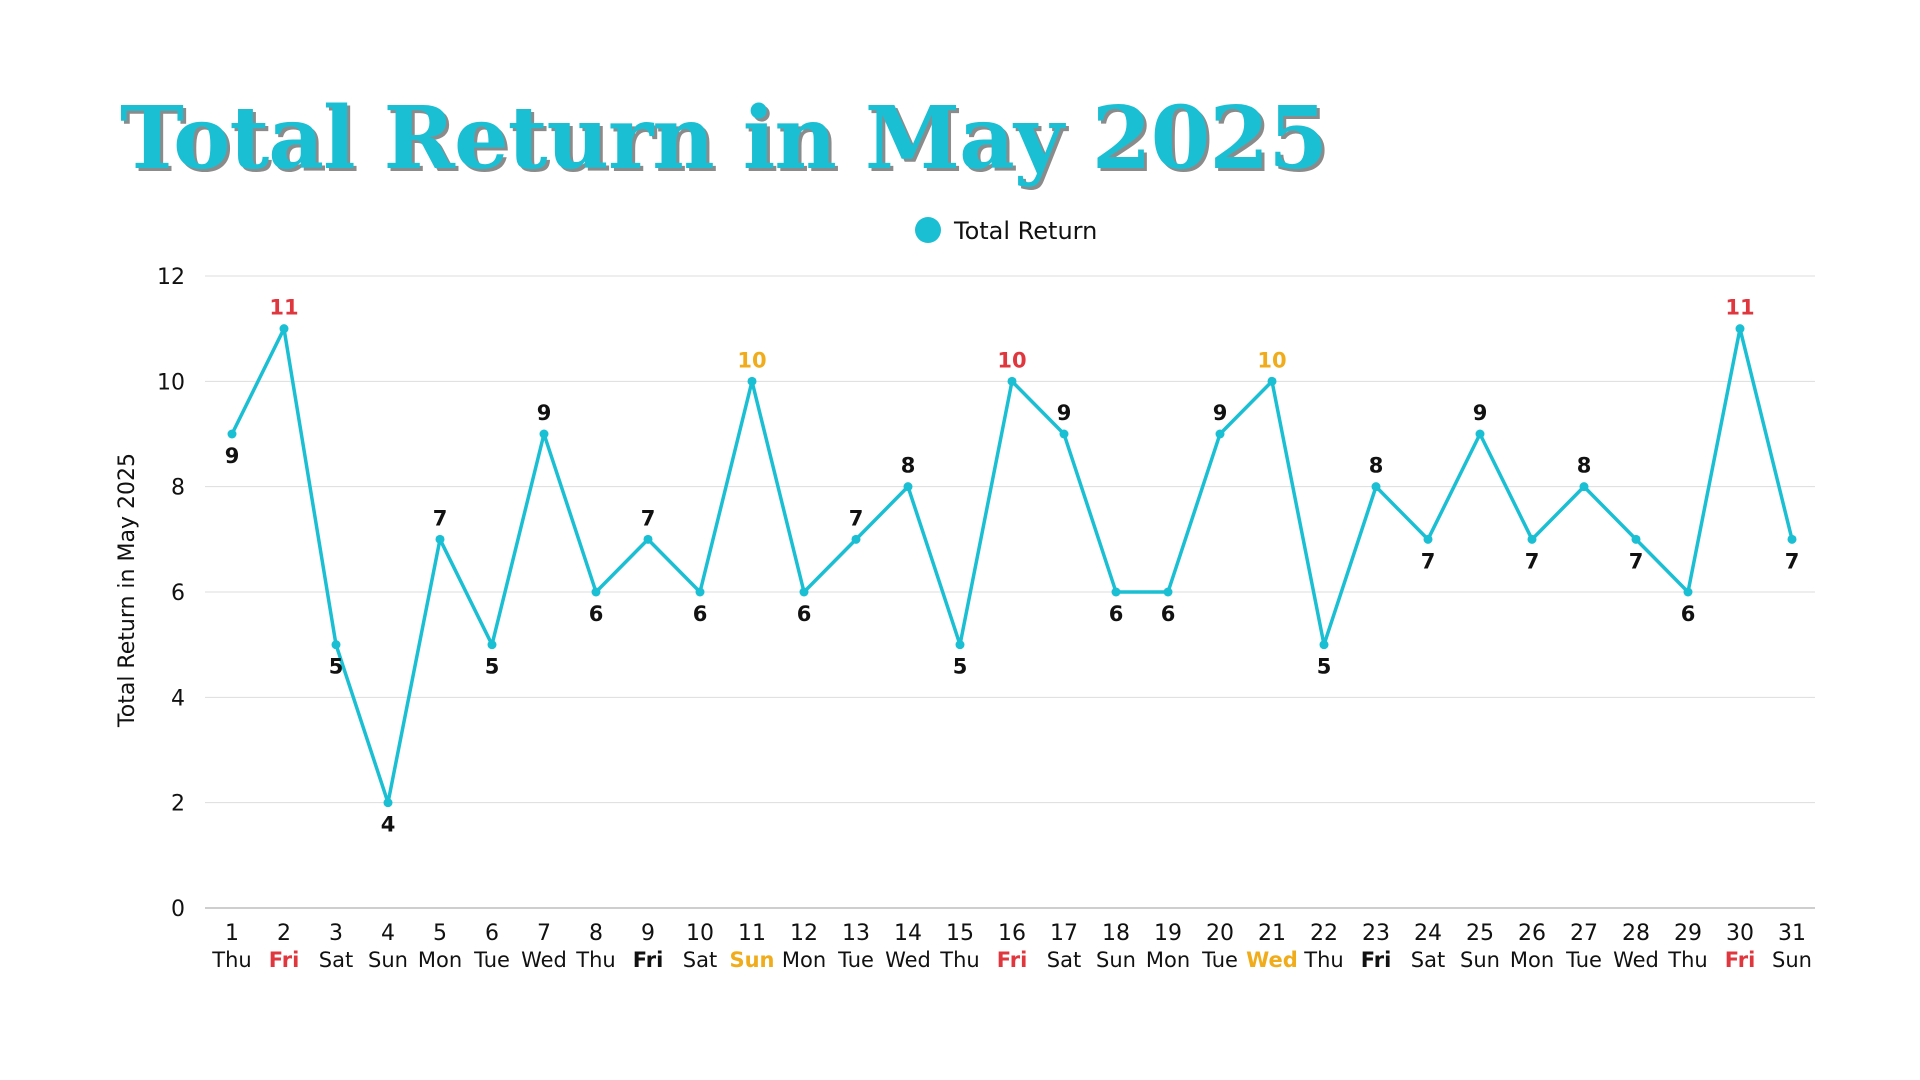 The height and width of the screenshot is (1080, 1920). What do you see at coordinates (1025, 231) in the screenshot?
I see `legend-label: Total Return` at bounding box center [1025, 231].